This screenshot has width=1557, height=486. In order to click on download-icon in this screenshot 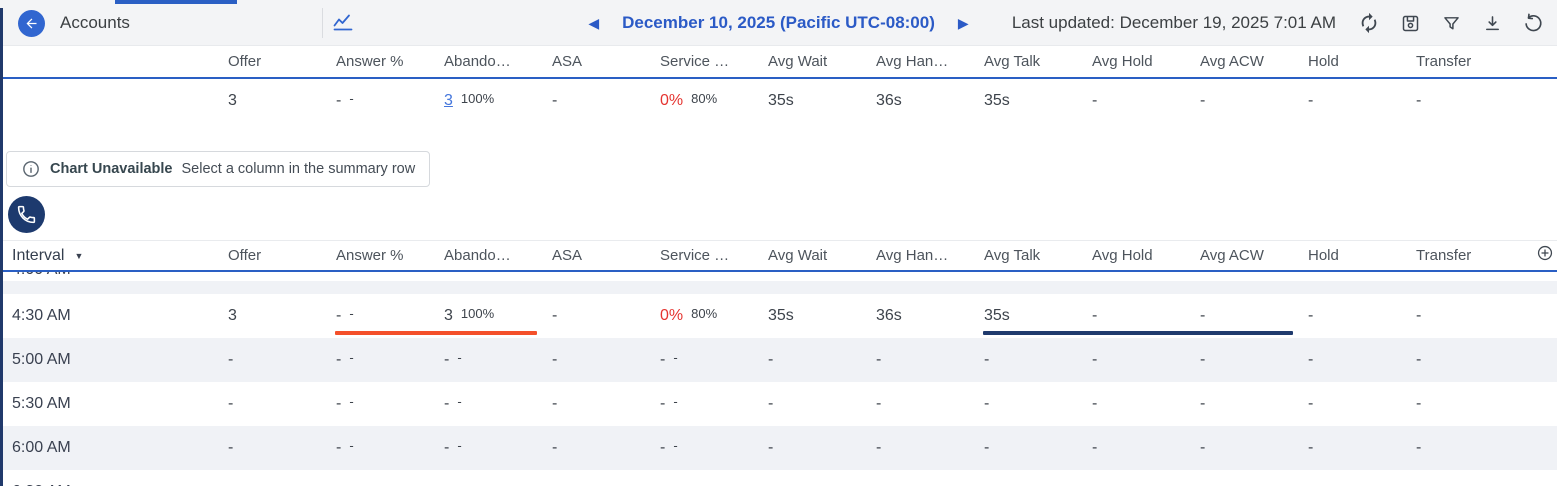, I will do `click(1492, 22)`.